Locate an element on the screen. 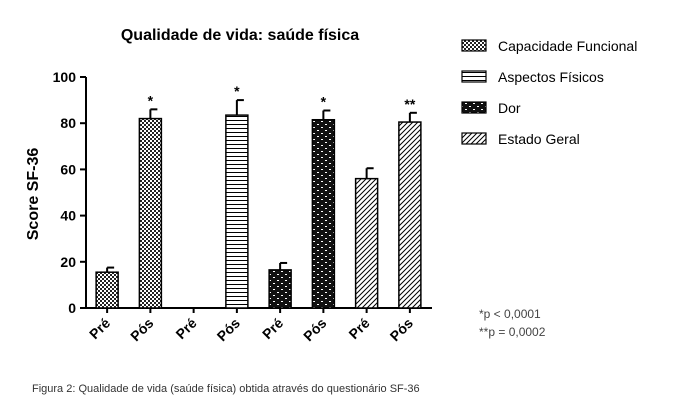 This screenshot has height=415, width=681. x-tick-labels: Pré Pós Pré Pós Pré Pós Pré Pós is located at coordinates (251, 326).